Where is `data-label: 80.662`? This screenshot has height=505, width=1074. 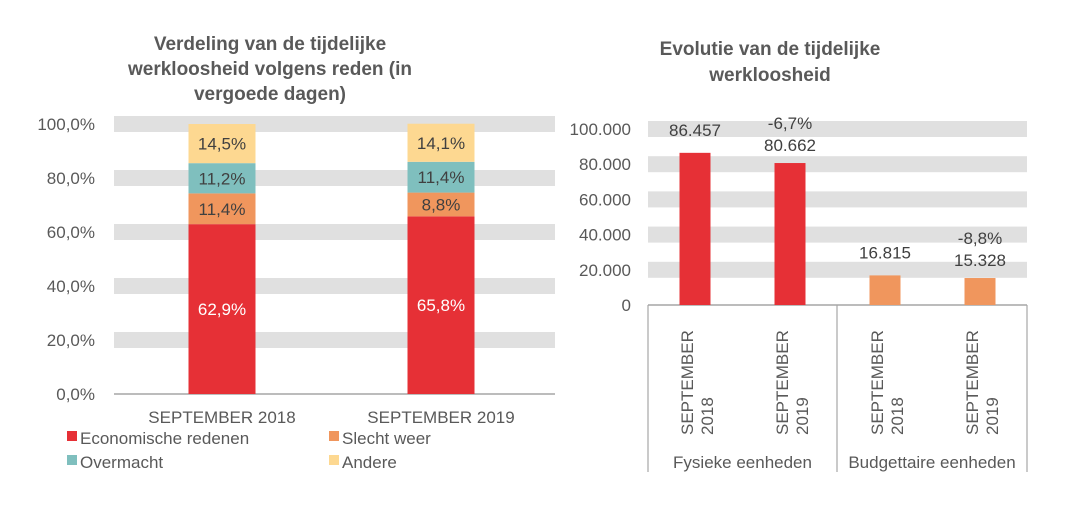
data-label: 80.662 is located at coordinates (790, 145).